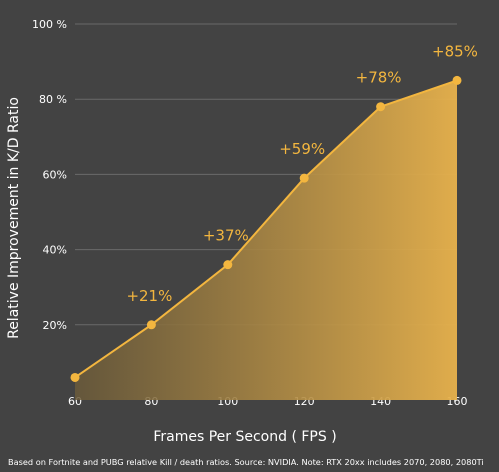 Image resolution: width=499 pixels, height=472 pixels. I want to click on data-label: +21%, so click(149, 296).